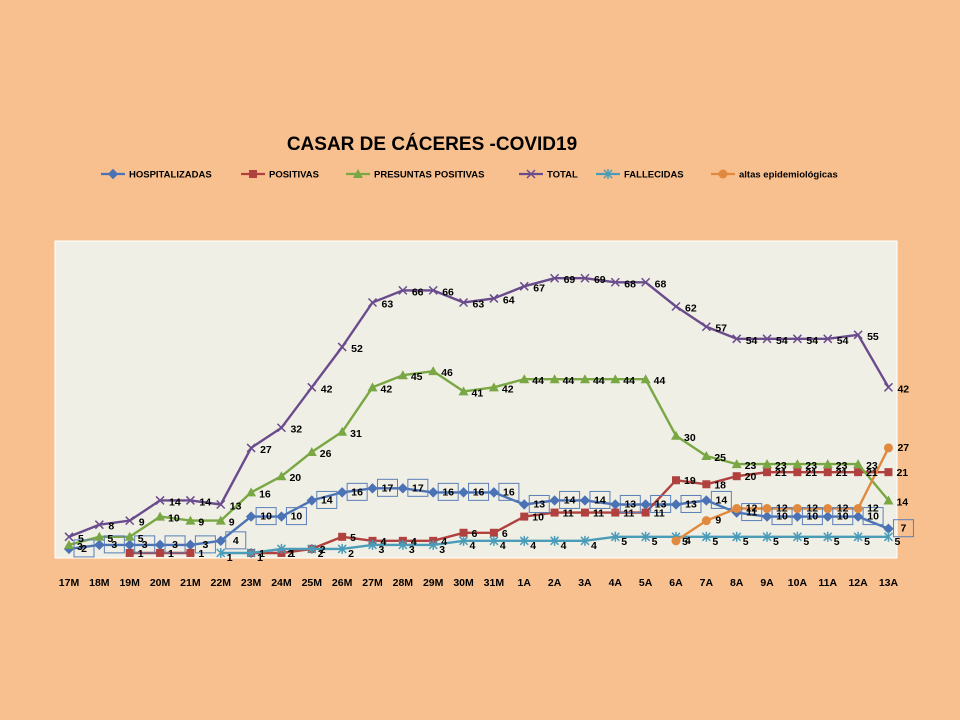 Image resolution: width=960 pixels, height=720 pixels. What do you see at coordinates (555, 278) in the screenshot?
I see `point-total-2a` at bounding box center [555, 278].